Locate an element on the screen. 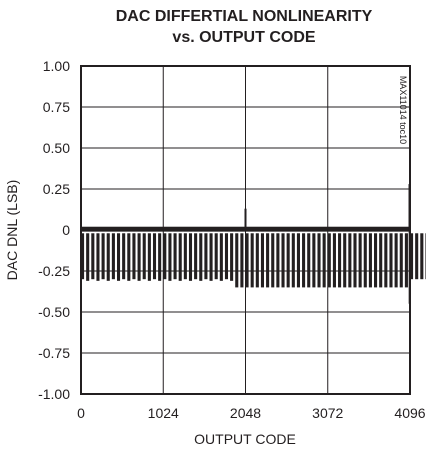  y-tick-label: 0.75 is located at coordinates (56, 107).